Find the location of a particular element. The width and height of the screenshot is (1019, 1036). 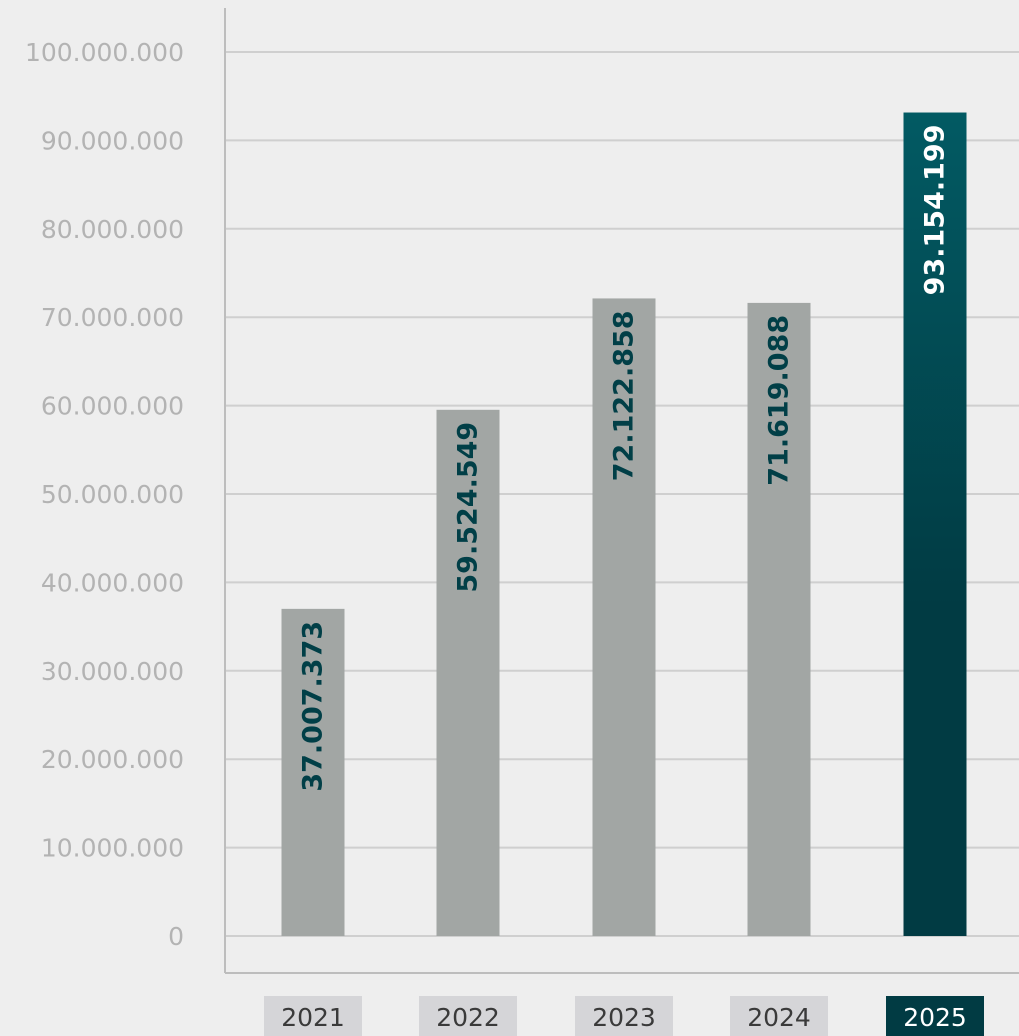

category-box-2025 is located at coordinates (935, 1016).